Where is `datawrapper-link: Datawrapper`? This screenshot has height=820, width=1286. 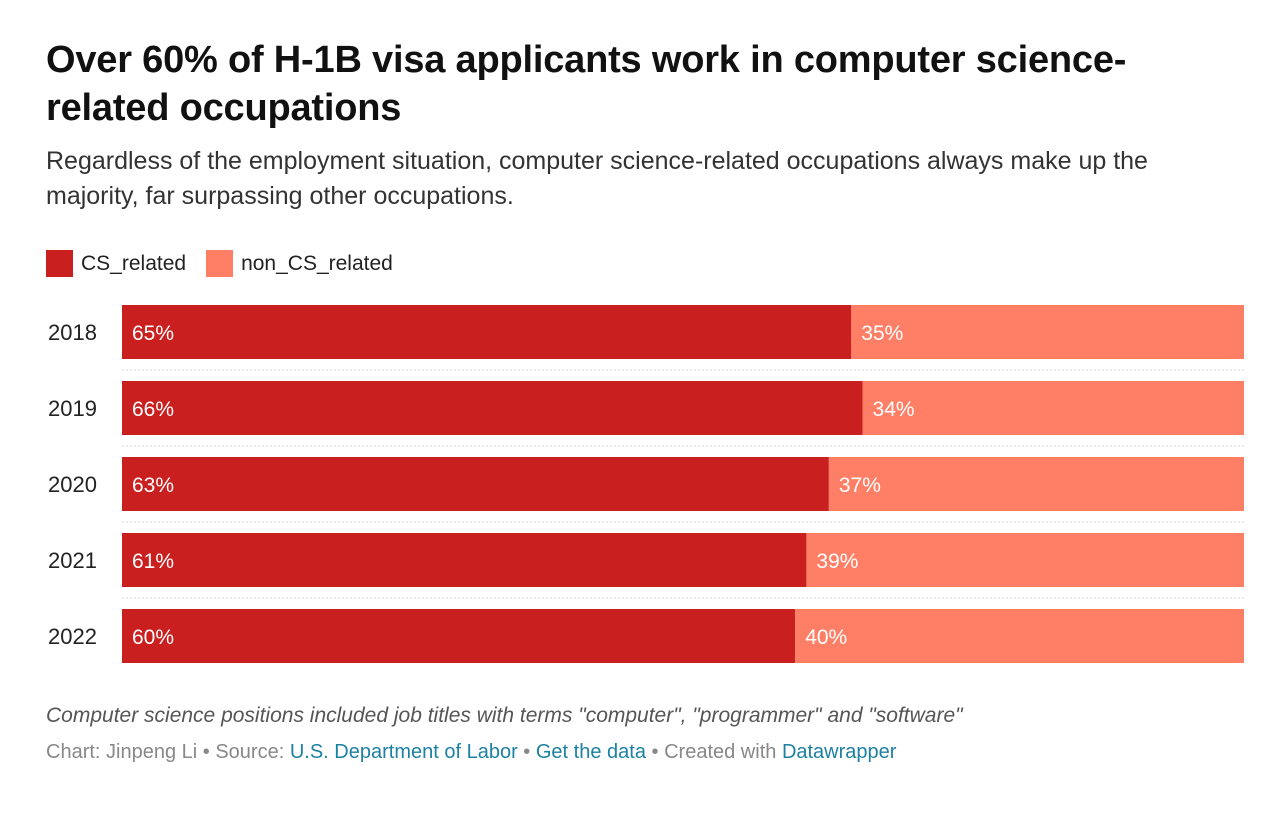
datawrapper-link: Datawrapper is located at coordinates (839, 752).